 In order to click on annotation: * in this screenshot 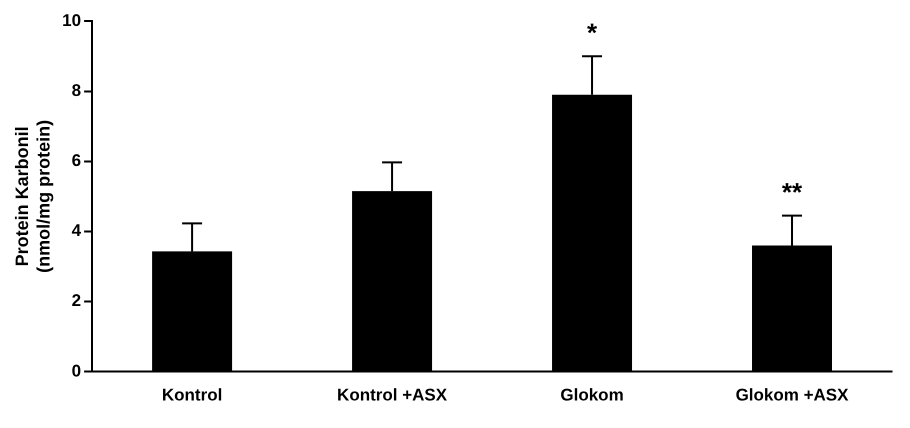, I will do `click(592, 32)`.